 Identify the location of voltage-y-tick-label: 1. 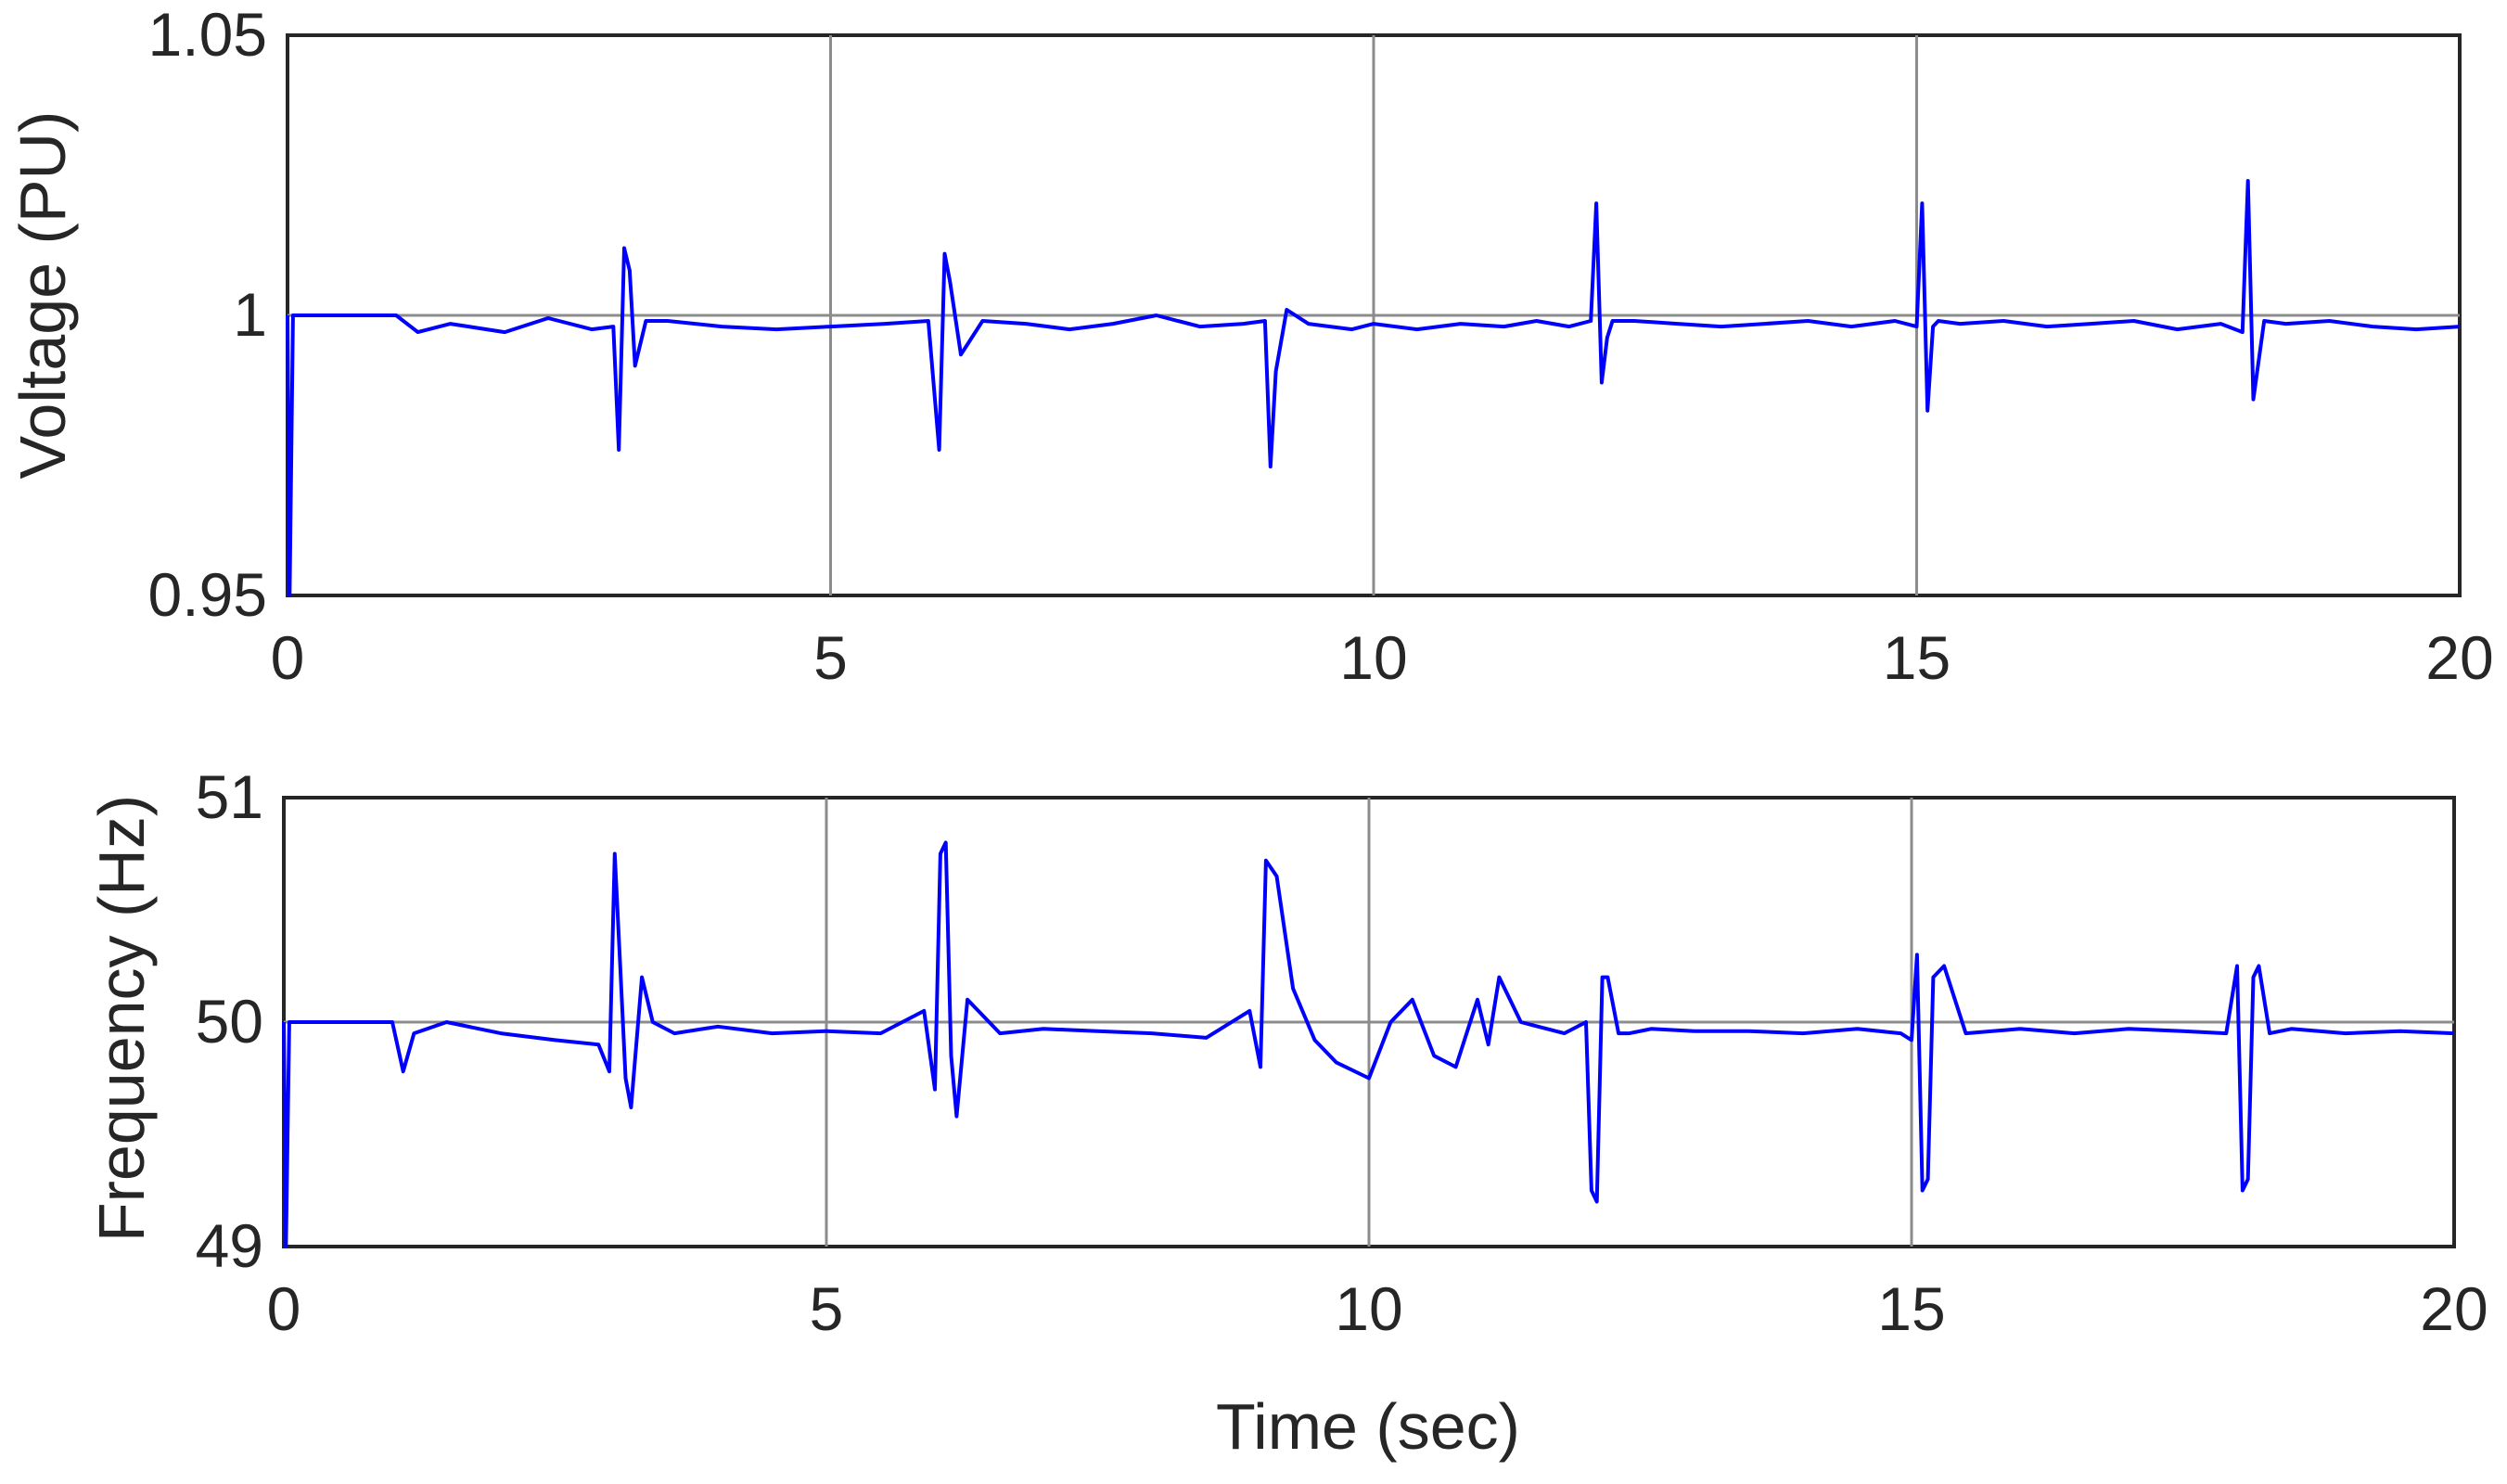
(250, 314).